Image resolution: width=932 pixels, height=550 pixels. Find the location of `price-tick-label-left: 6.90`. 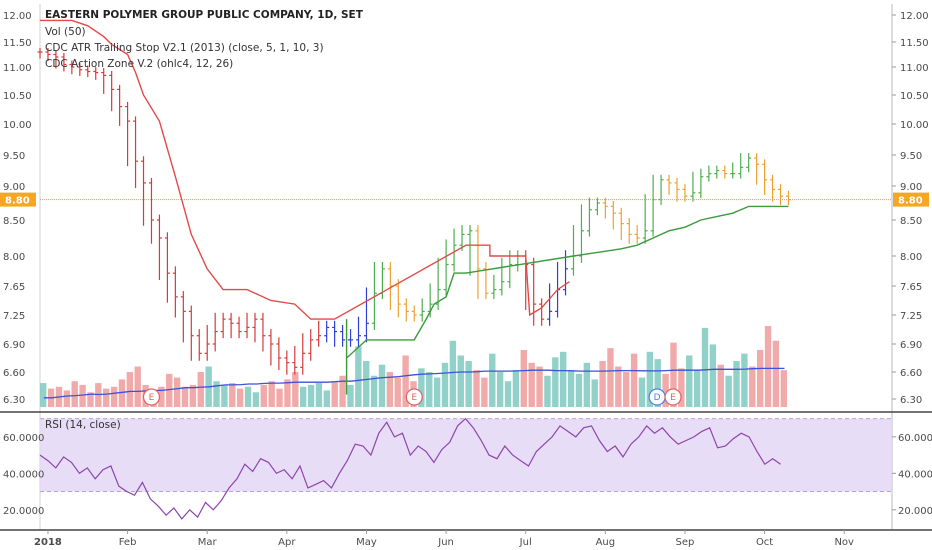

price-tick-label-left: 6.90 is located at coordinates (14, 345).